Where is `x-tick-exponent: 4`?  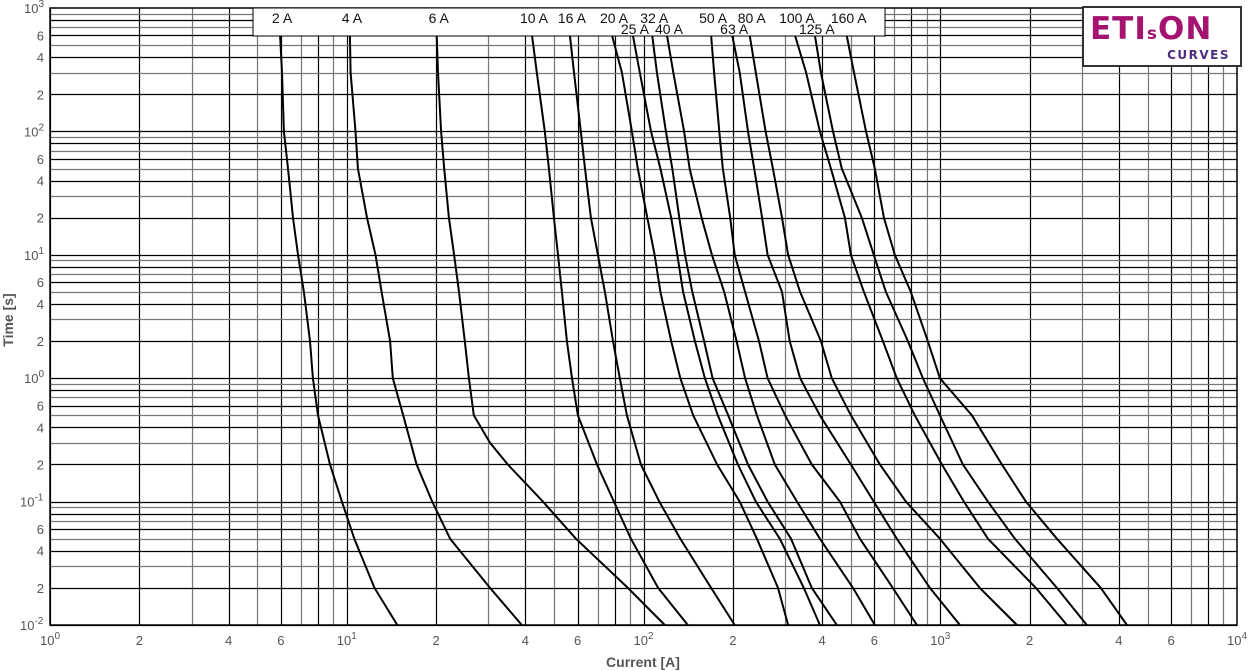
x-tick-exponent: 4 is located at coordinates (1244, 636).